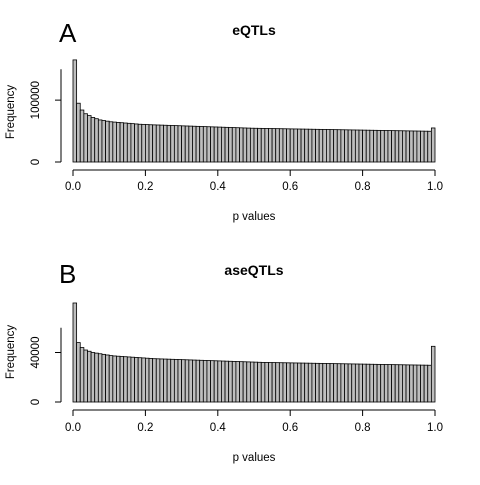 The width and height of the screenshot is (480, 485). What do you see at coordinates (254, 458) in the screenshot?
I see `x-axis-label-aseqtls: p values` at bounding box center [254, 458].